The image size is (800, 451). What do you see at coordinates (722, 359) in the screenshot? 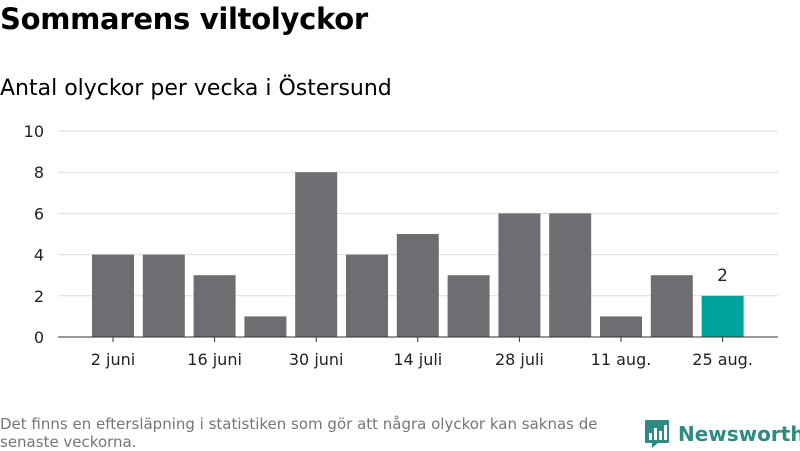
I see `x-tick-label: 25 aug.` at bounding box center [722, 359].